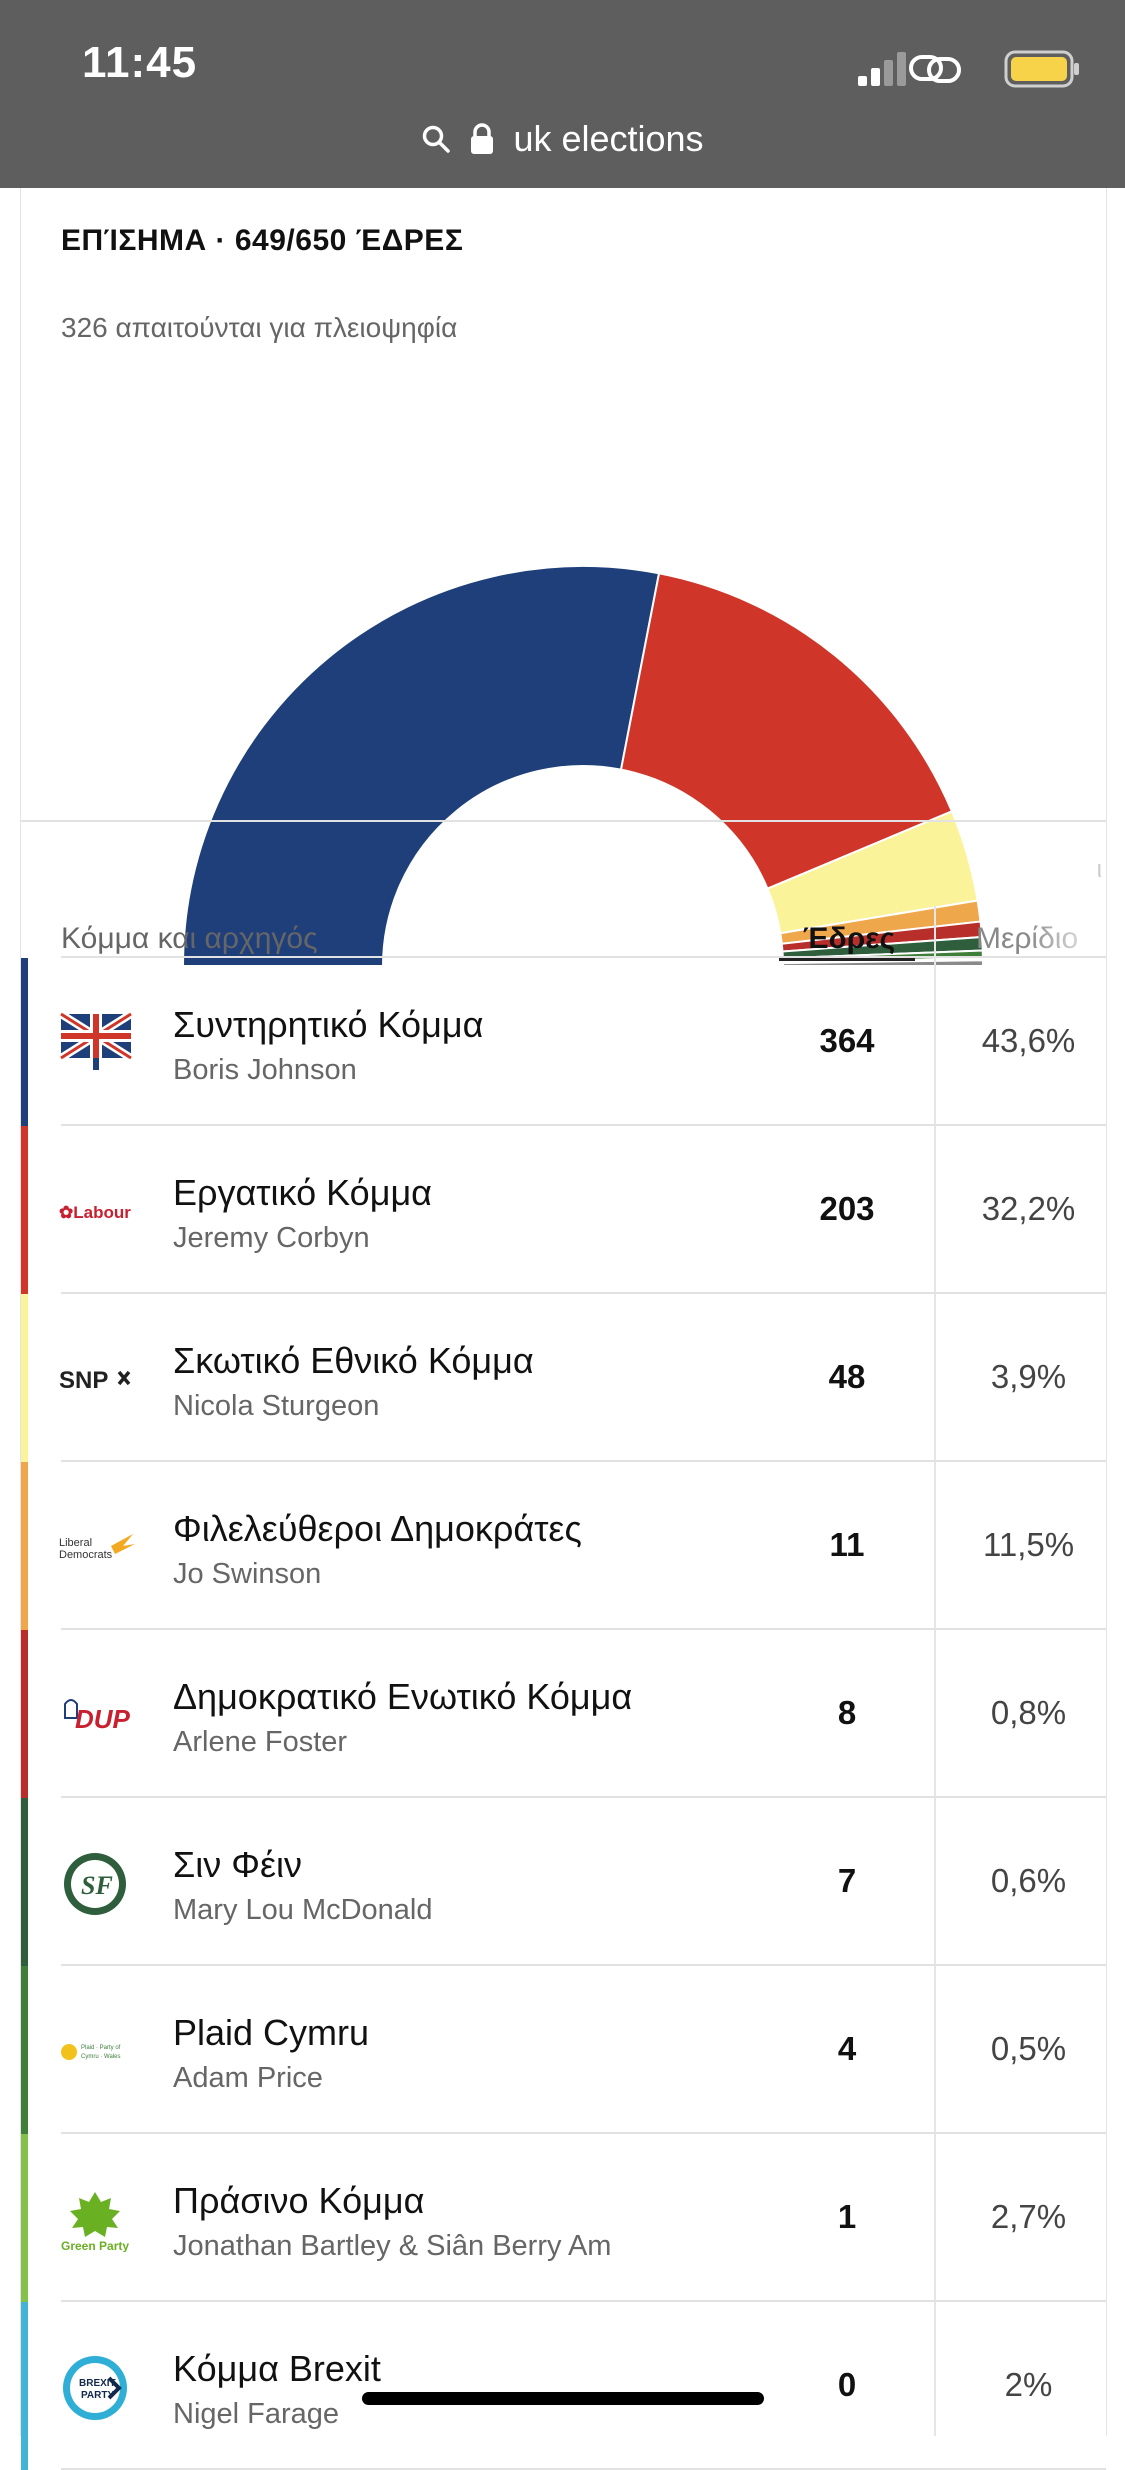 Image resolution: width=1125 pixels, height=2470 pixels. Describe the element at coordinates (91, 2052) in the screenshot. I see `plaid-cymru-logo: Plaid · Party of Cymru · Wales` at that location.